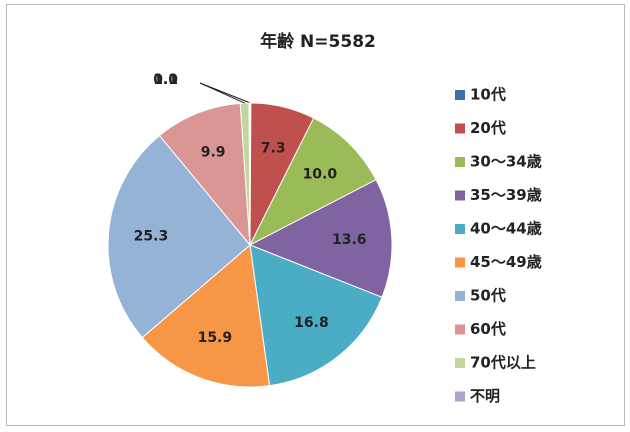  I want to click on data-label: 9.9, so click(213, 153).